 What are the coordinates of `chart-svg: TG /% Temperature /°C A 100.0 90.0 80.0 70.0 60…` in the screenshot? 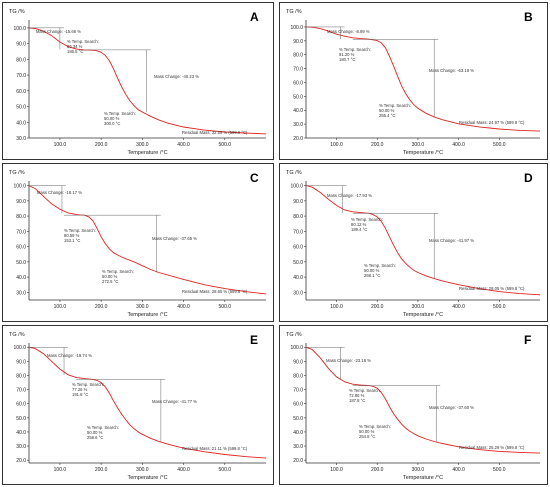 It's located at (138, 82).